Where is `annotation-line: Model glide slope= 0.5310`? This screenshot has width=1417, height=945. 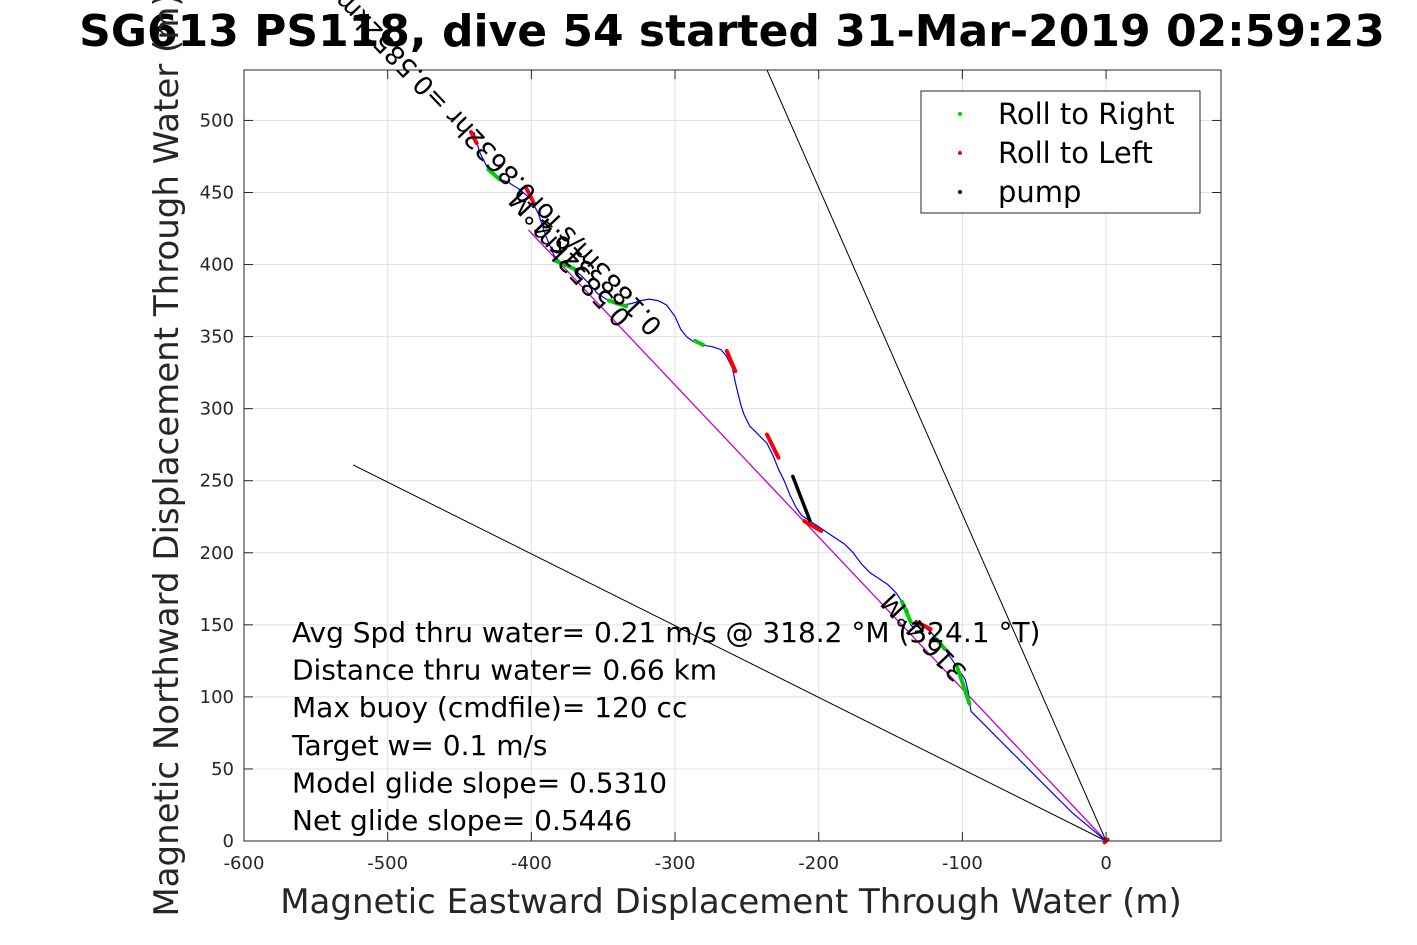 annotation-line: Model glide slope= 0.5310 is located at coordinates (479, 782).